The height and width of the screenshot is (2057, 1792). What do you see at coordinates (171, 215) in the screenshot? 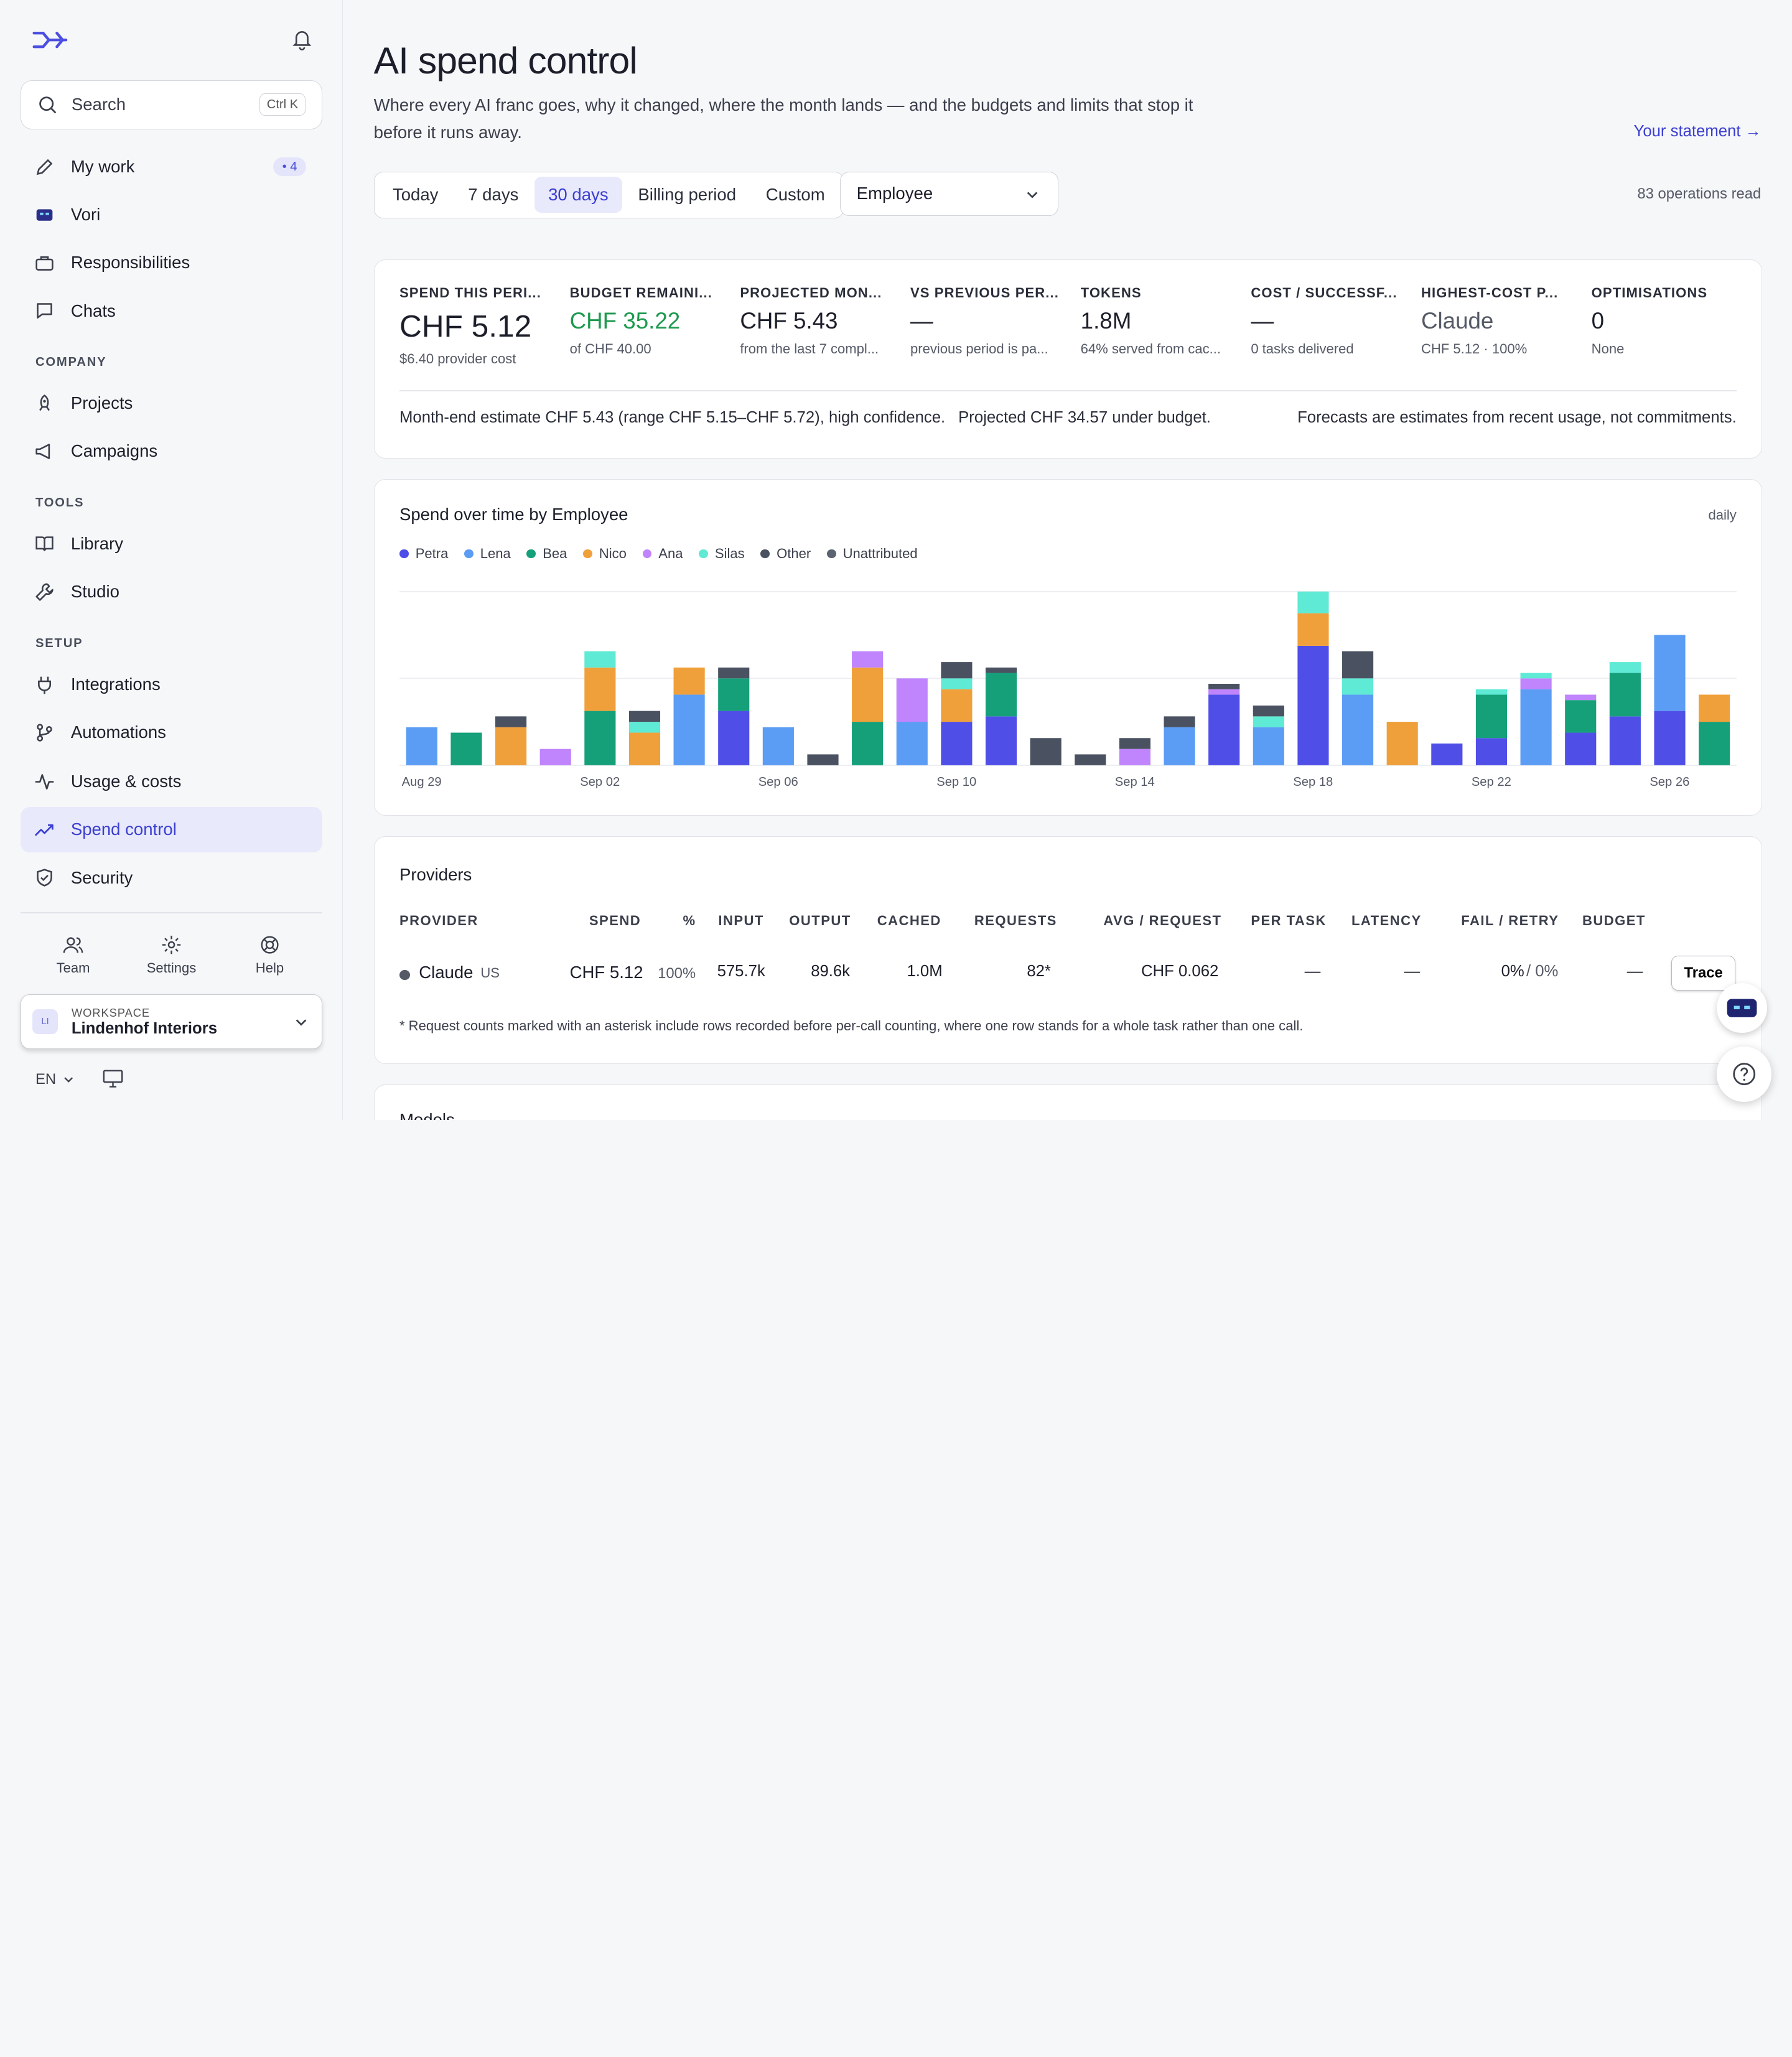
I see `nav-vori: Vori` at bounding box center [171, 215].